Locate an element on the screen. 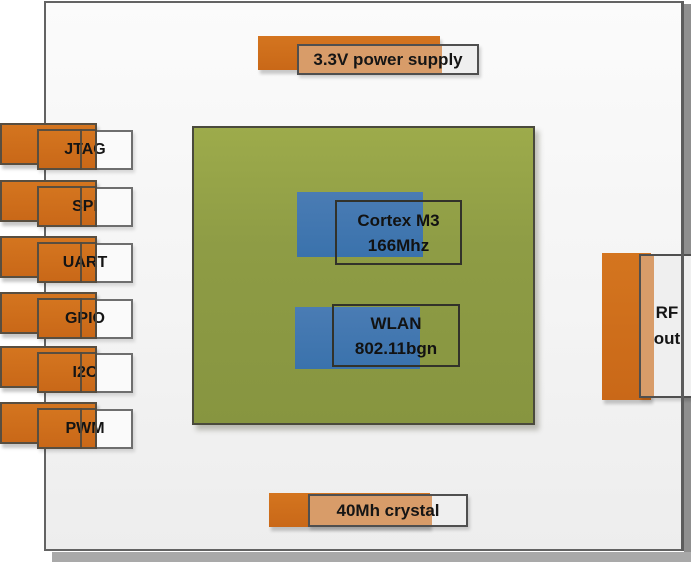 The height and width of the screenshot is (563, 691). power-supply-label: 3.3V power supply is located at coordinates (388, 59).